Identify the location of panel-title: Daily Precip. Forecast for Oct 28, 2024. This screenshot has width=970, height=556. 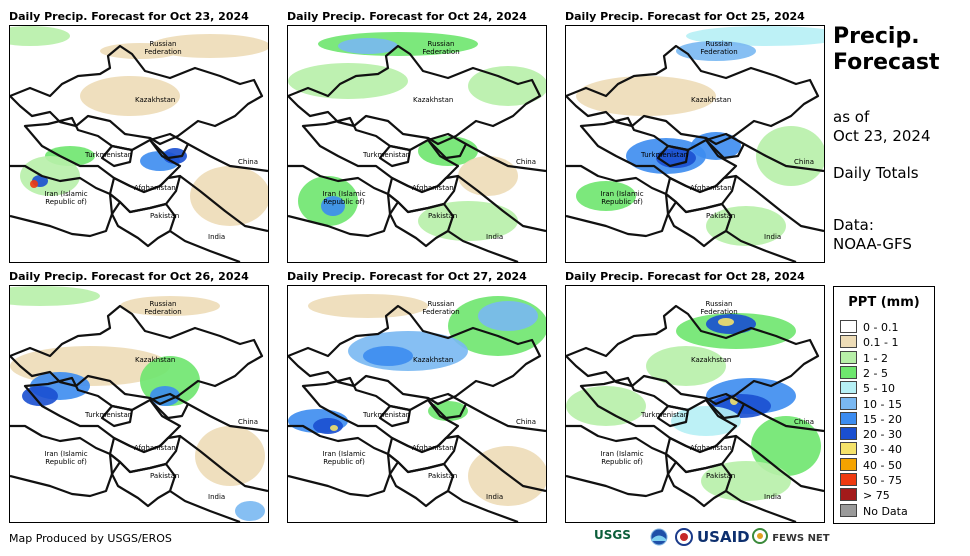
(685, 276).